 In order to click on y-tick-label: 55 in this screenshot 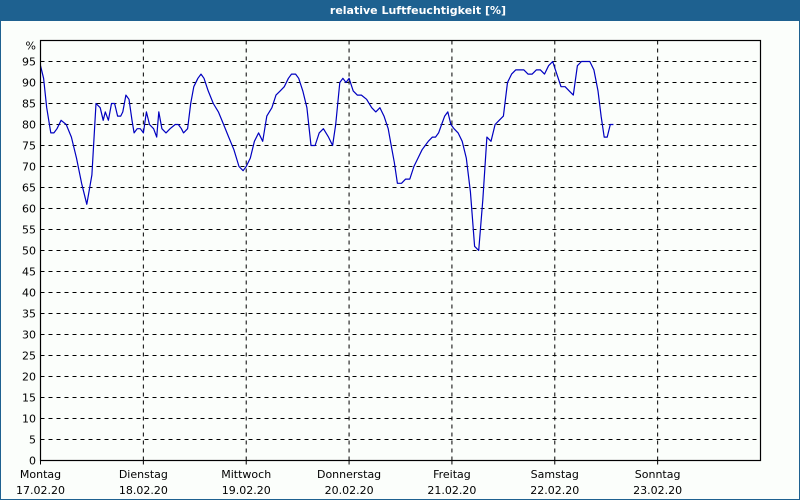, I will do `click(29, 230)`.